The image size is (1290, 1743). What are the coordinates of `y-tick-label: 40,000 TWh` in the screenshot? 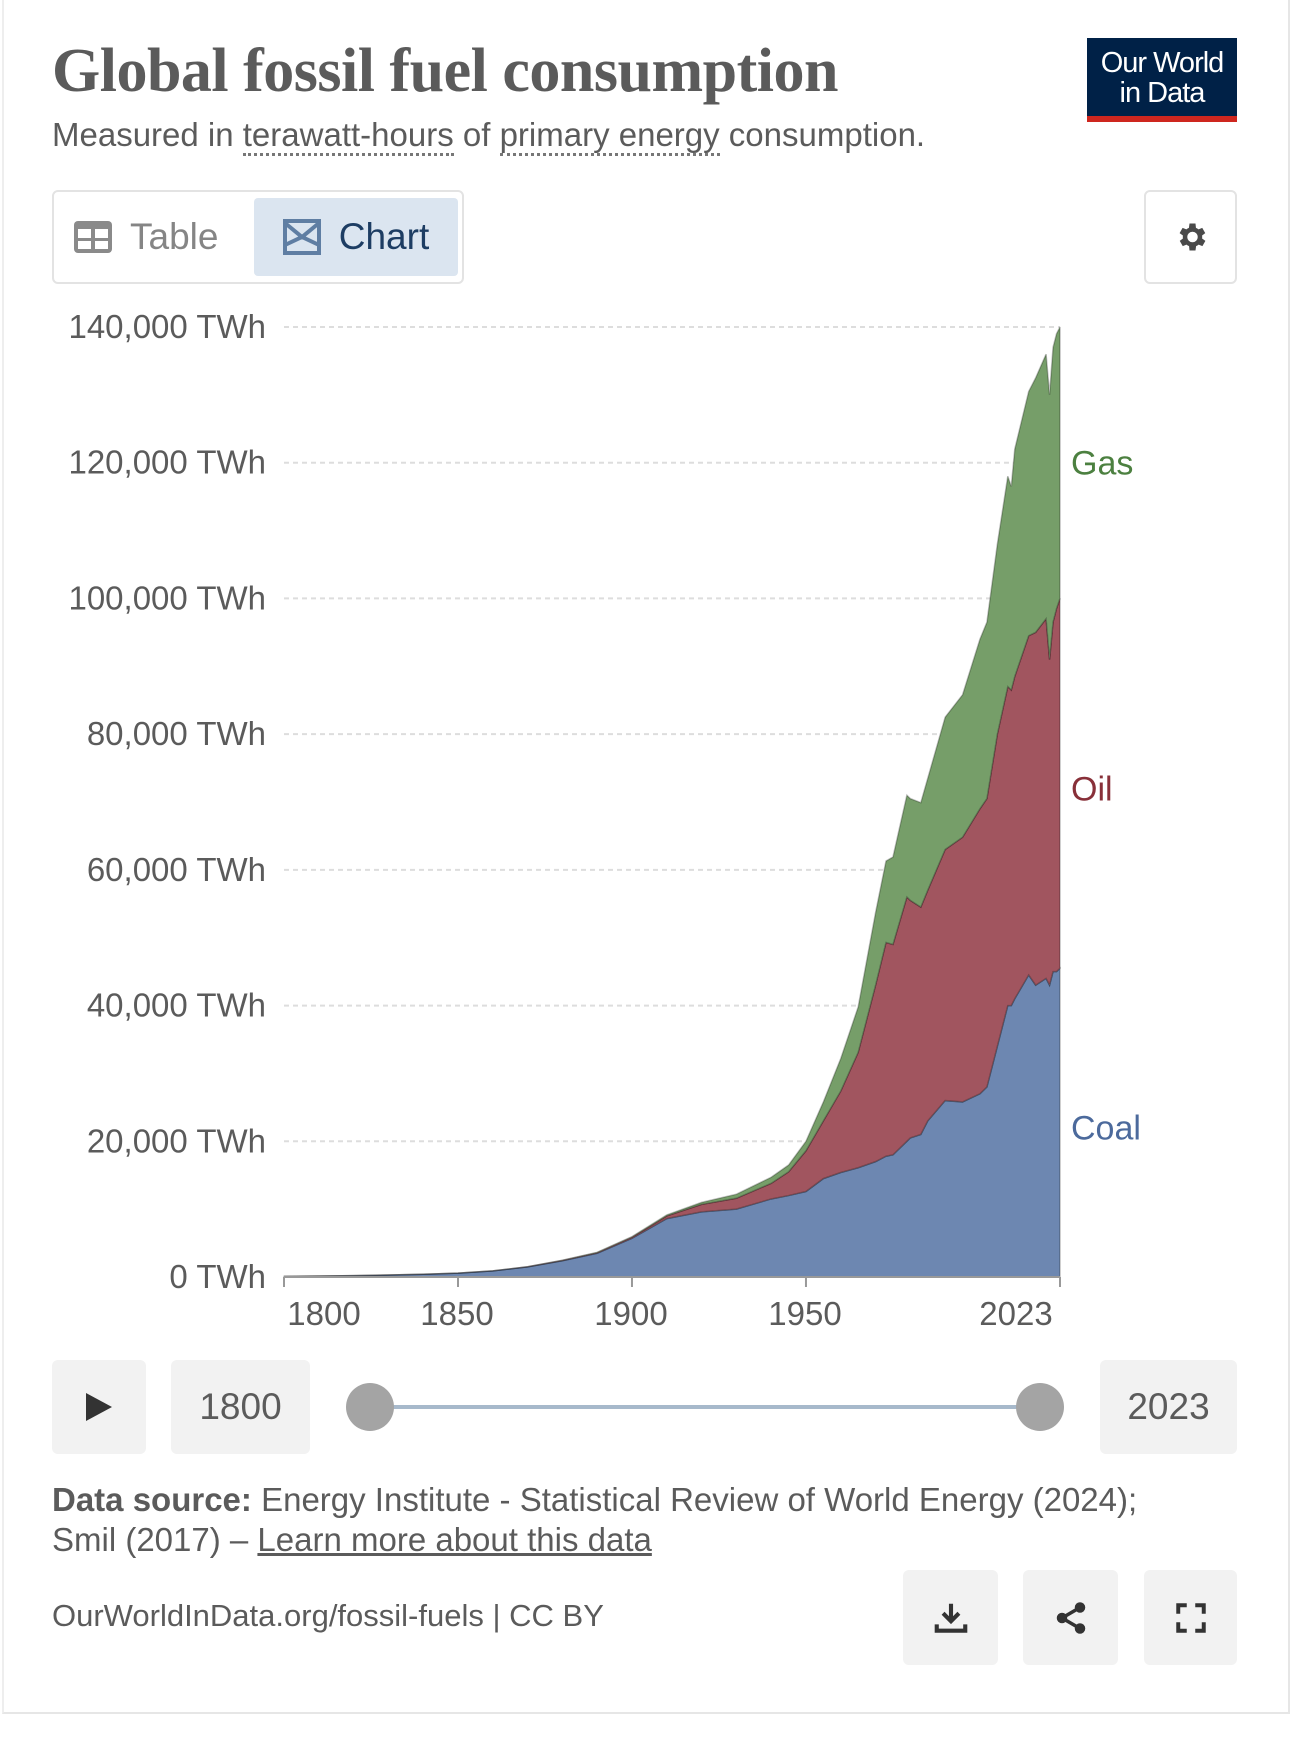 It's located at (176, 1005).